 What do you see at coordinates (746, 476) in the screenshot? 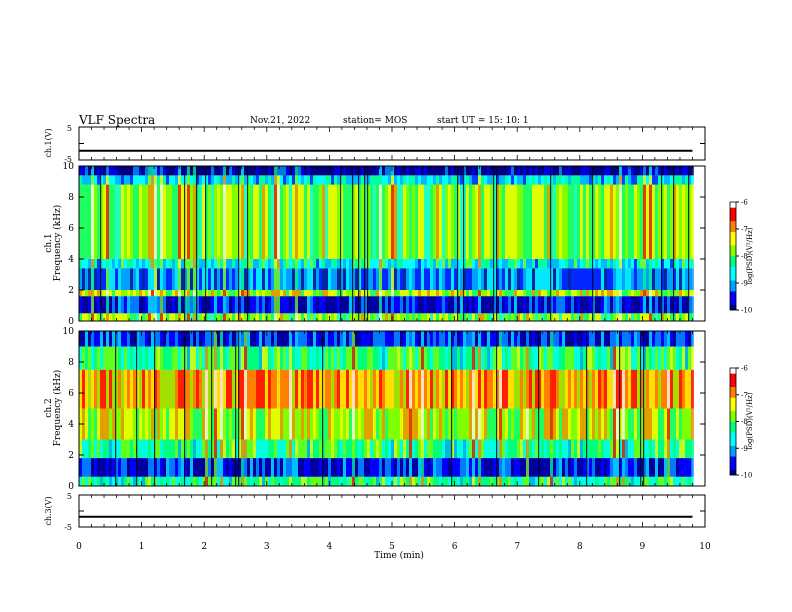
I see `colorbar-tick-label: -10` at bounding box center [746, 476].